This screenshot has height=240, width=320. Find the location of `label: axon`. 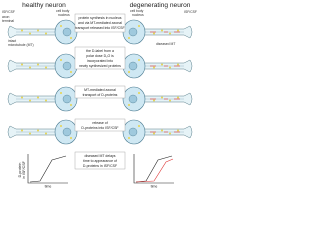

label: axon is located at coordinates (5, 17).